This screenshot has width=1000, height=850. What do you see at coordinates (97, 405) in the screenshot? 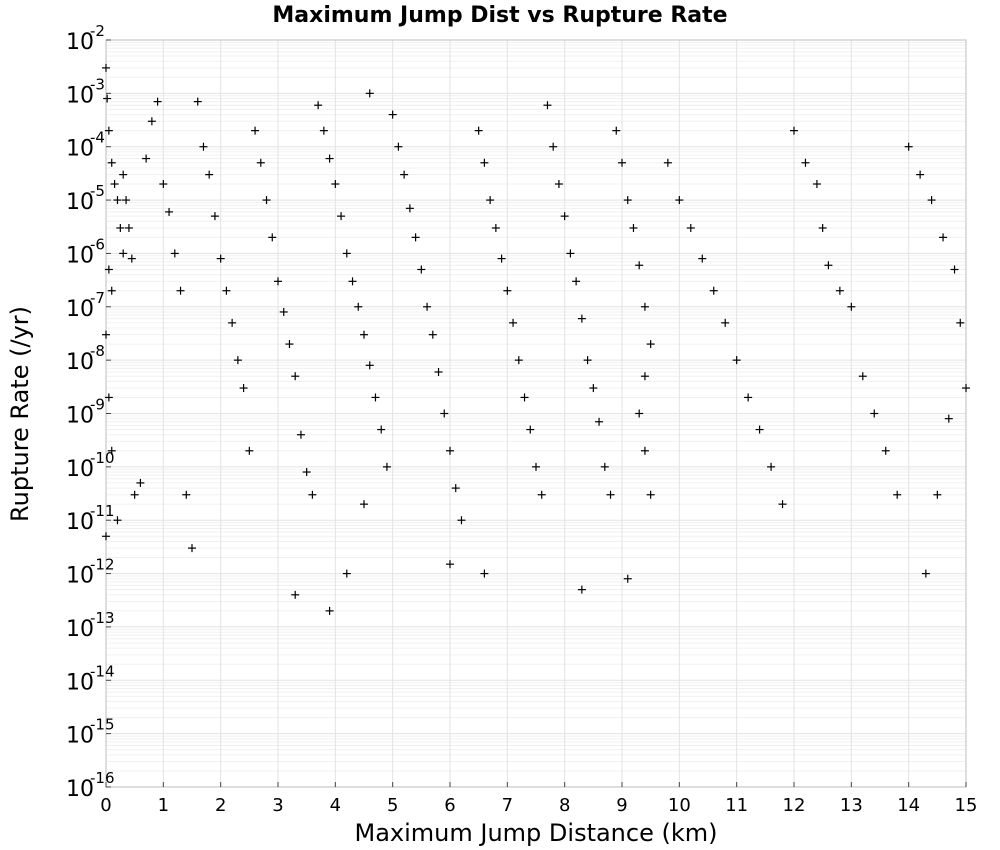
I see `y-tick-exponent: -9` at bounding box center [97, 405].